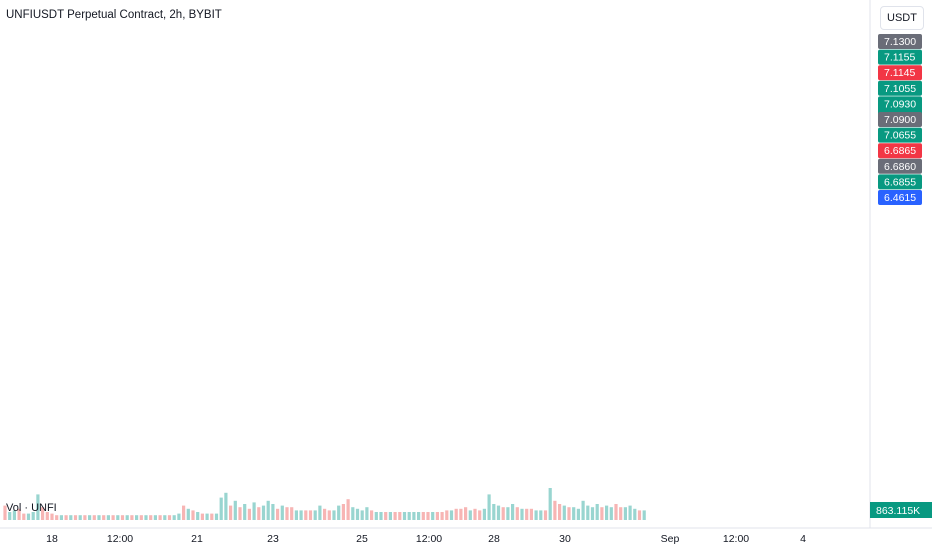 The width and height of the screenshot is (932, 550). What do you see at coordinates (324, 504) in the screenshot?
I see `volume-series` at bounding box center [324, 504].